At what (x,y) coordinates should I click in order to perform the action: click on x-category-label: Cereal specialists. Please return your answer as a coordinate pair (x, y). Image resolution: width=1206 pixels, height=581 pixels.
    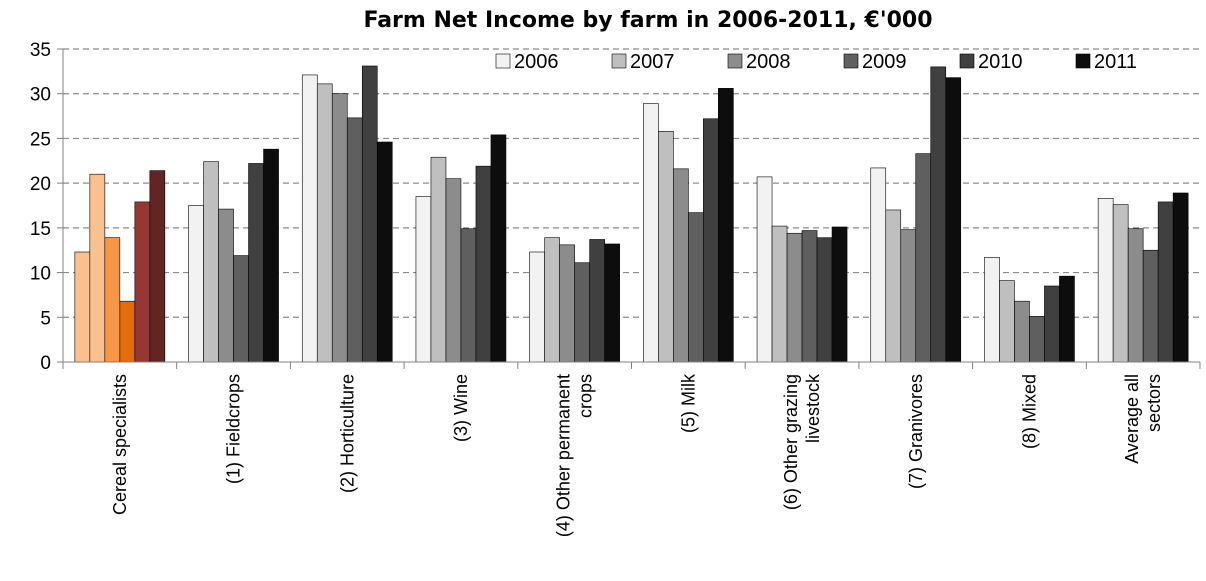
    Looking at the image, I should click on (120, 444).